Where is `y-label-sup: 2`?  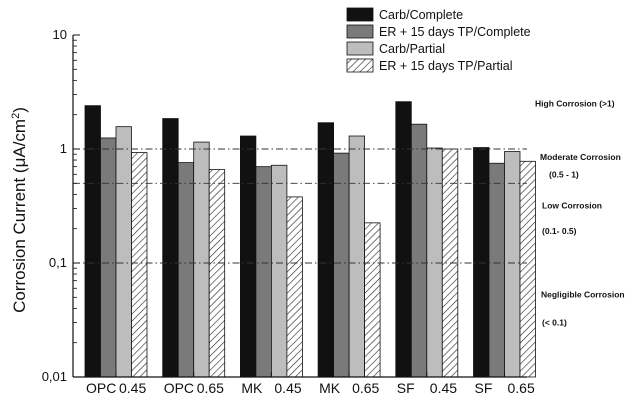 y-label-sup: 2 is located at coordinates (16, 116).